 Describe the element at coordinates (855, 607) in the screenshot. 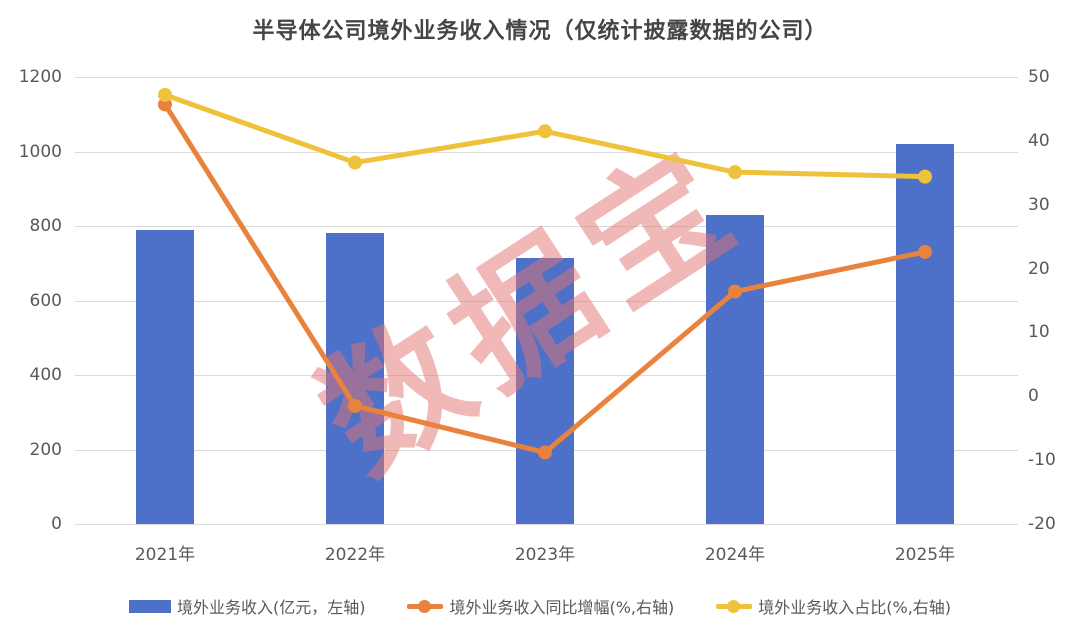

I see `legend-label-share: 境外业务收入占比(%,右轴)` at that location.